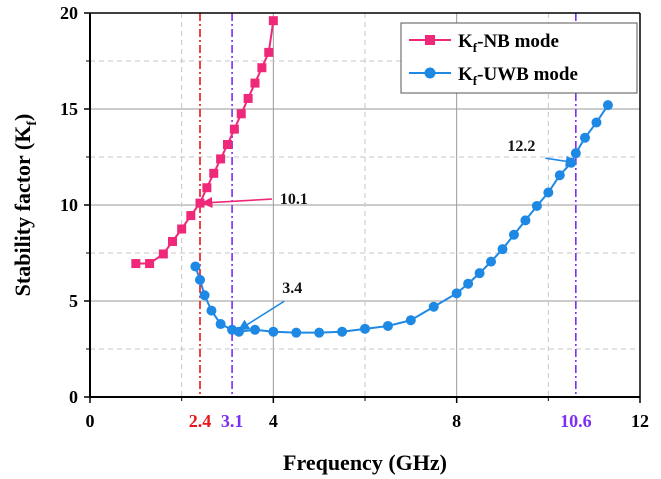 This screenshot has width=661, height=479. I want to click on x-tick-label: 8, so click(456, 421).